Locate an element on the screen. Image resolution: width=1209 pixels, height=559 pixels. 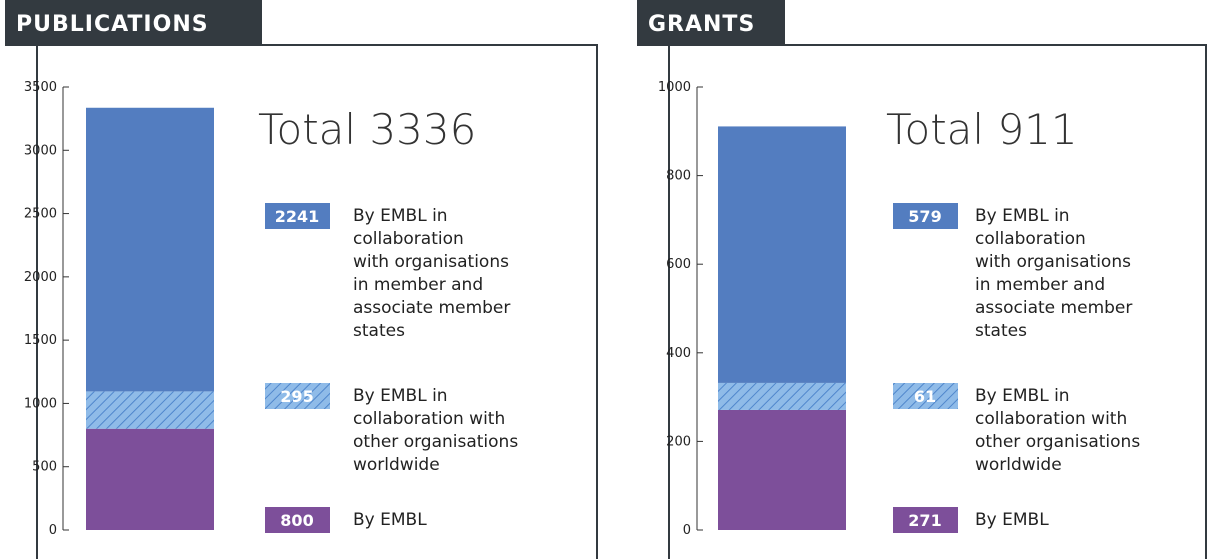
y-tick-label: 600 is located at coordinates (678, 264).